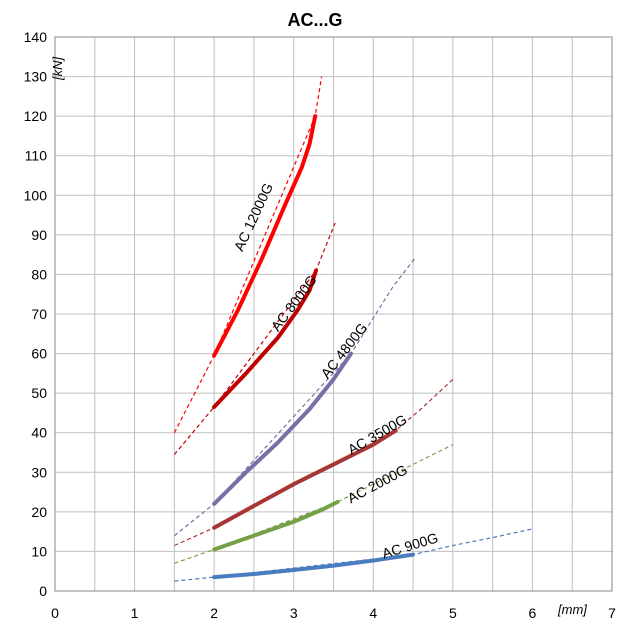 Image resolution: width=619 pixels, height=627 pixels. I want to click on series-dashed-ac-3500g, so click(314, 462).